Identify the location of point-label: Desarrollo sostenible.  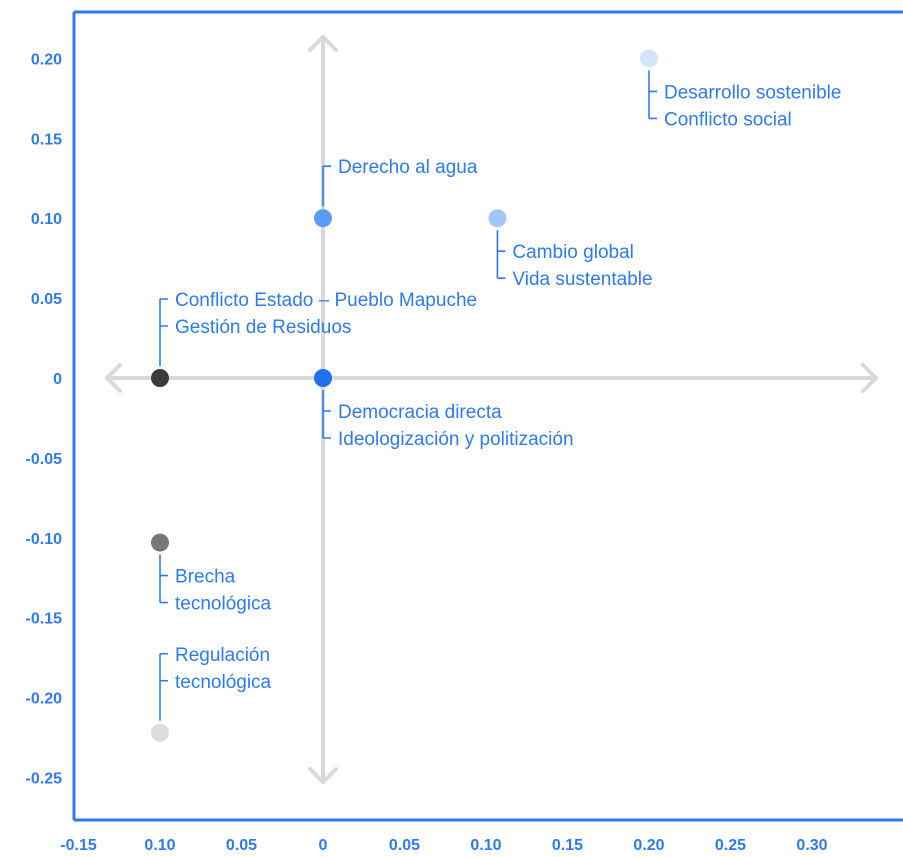
(752, 92).